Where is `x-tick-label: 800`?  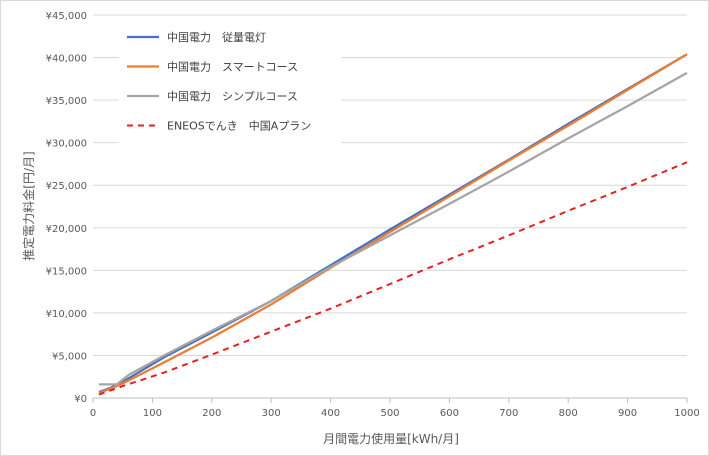 x-tick-label: 800 is located at coordinates (568, 413).